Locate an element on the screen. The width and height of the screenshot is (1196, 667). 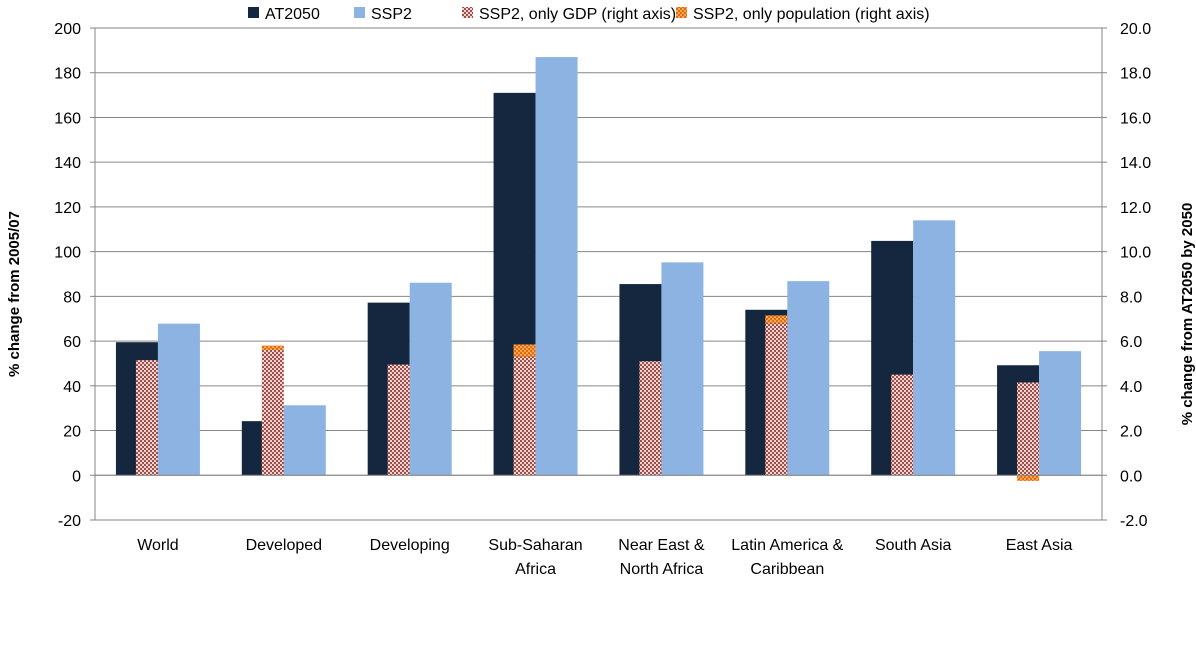
legend-label: SSP2, only GDP (right axis) is located at coordinates (577, 14).